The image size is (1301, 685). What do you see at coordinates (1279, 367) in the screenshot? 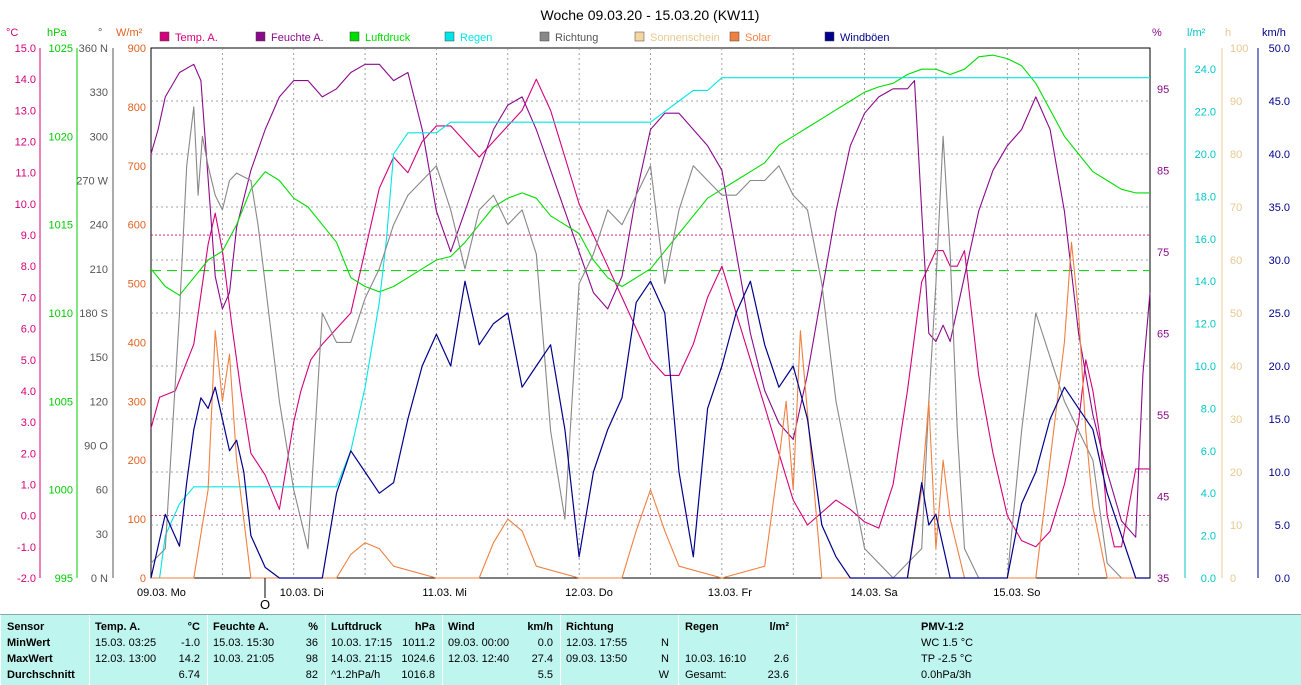
I see `wind-axis-tick-label: 20.0` at bounding box center [1279, 367].